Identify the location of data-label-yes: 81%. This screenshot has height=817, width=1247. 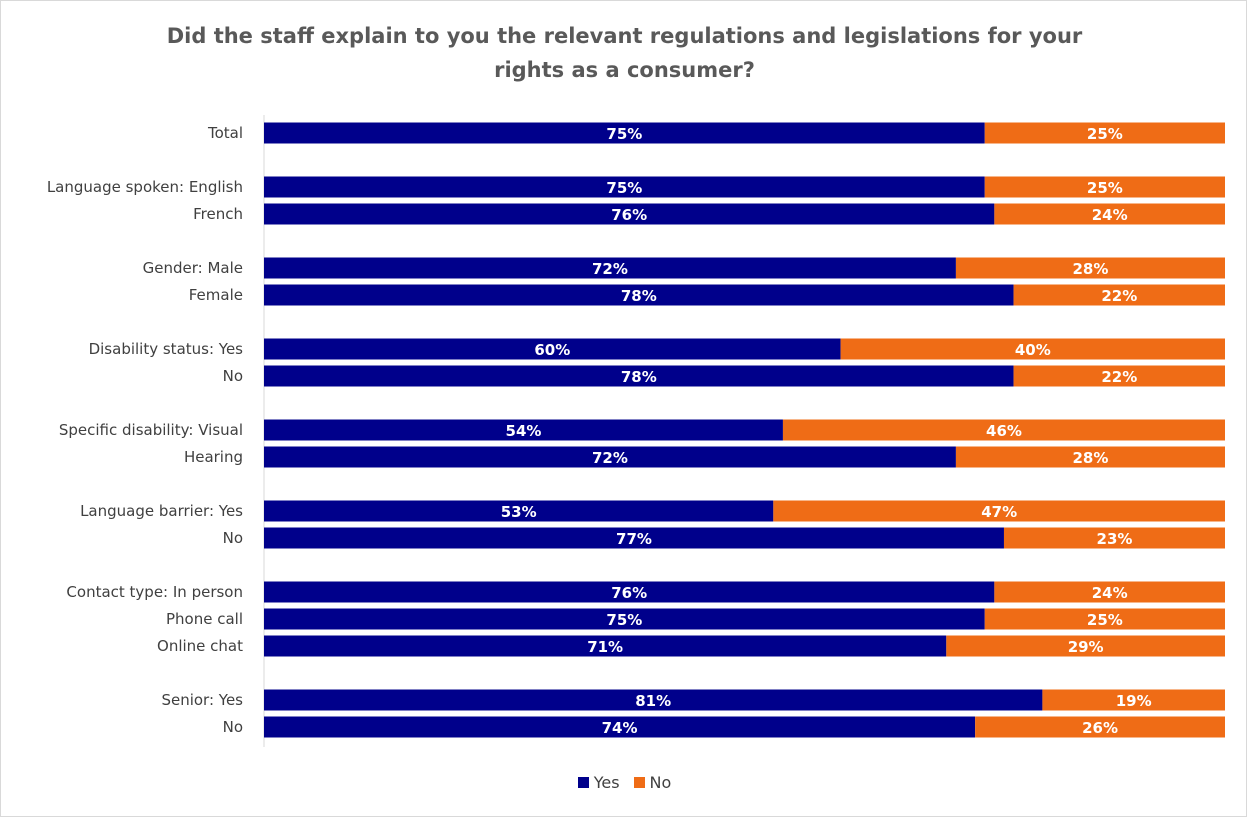
(653, 701).